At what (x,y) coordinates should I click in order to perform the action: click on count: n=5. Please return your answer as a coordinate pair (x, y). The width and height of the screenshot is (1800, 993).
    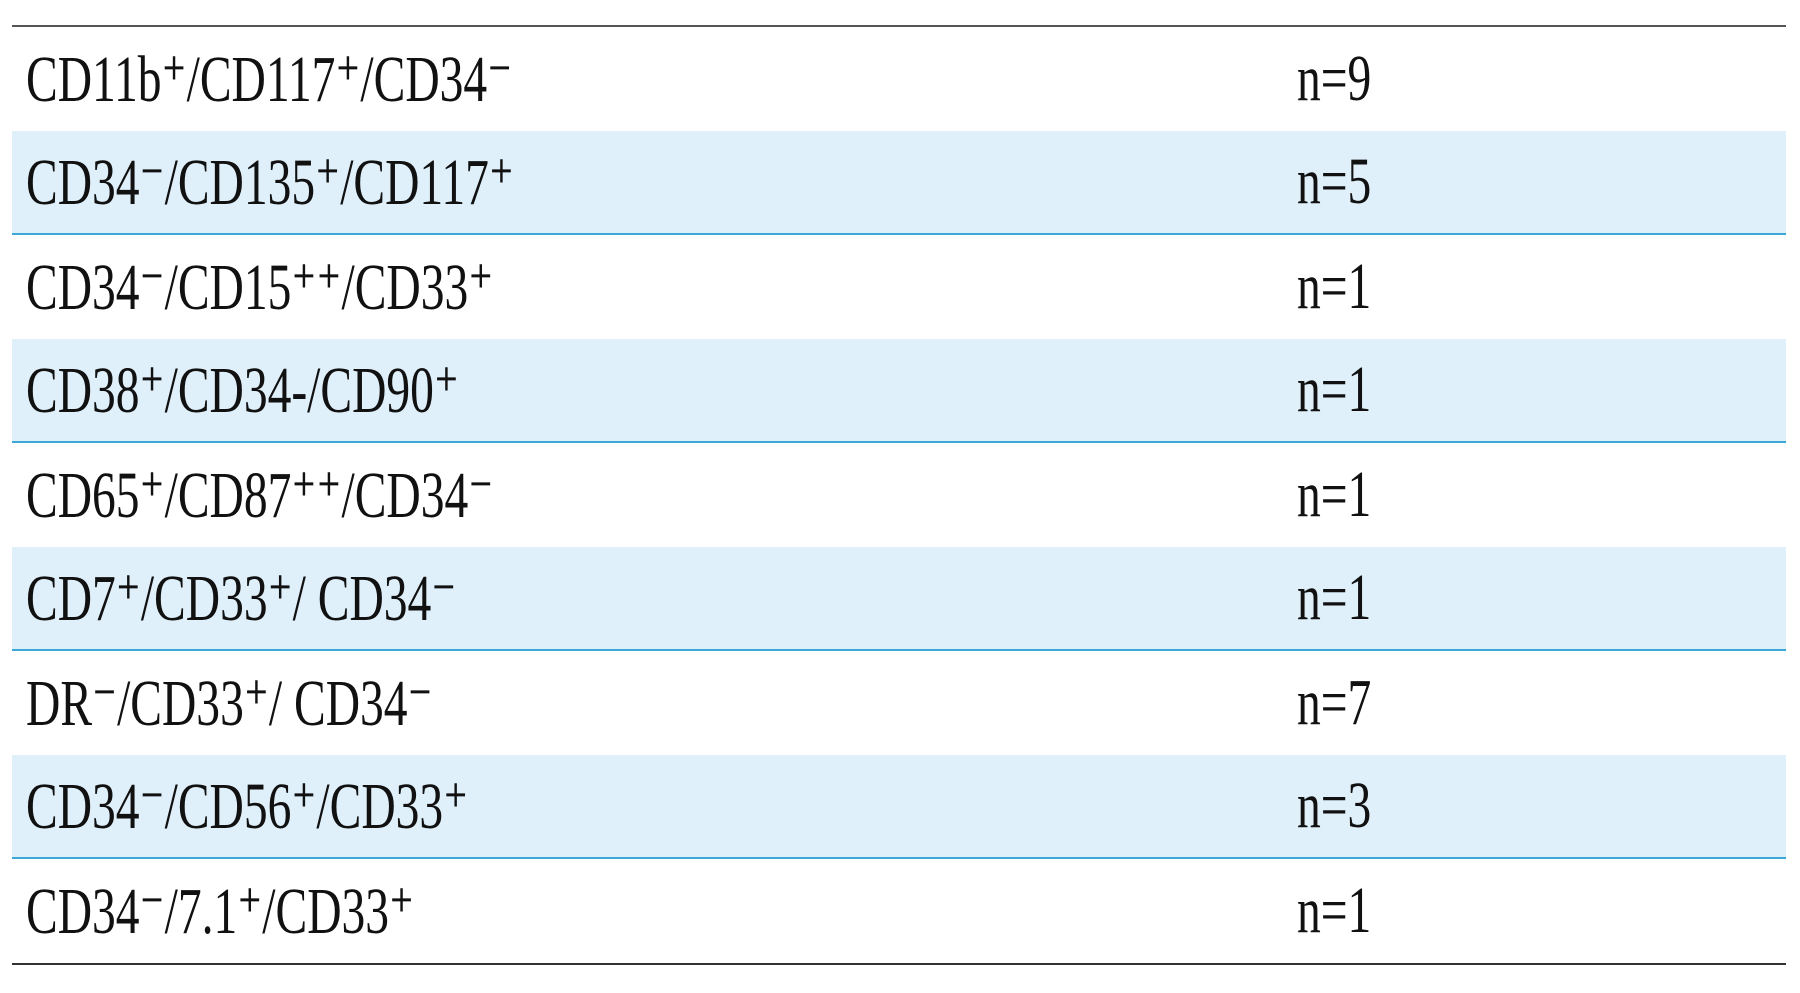
    Looking at the image, I should click on (1334, 181).